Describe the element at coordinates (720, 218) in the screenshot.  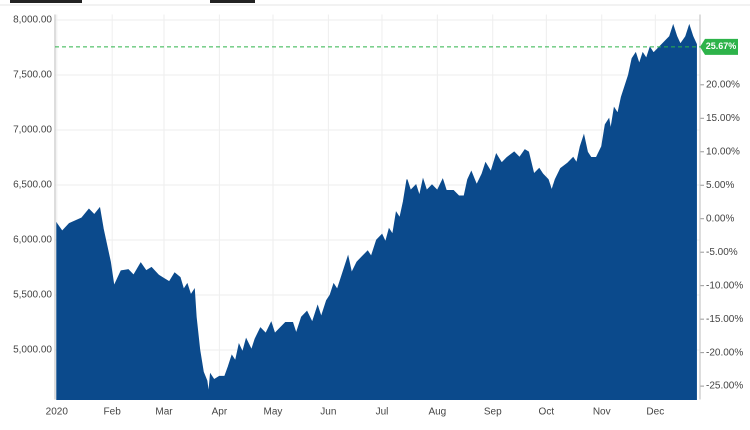
I see `y2-tick-label: 0.00%` at that location.